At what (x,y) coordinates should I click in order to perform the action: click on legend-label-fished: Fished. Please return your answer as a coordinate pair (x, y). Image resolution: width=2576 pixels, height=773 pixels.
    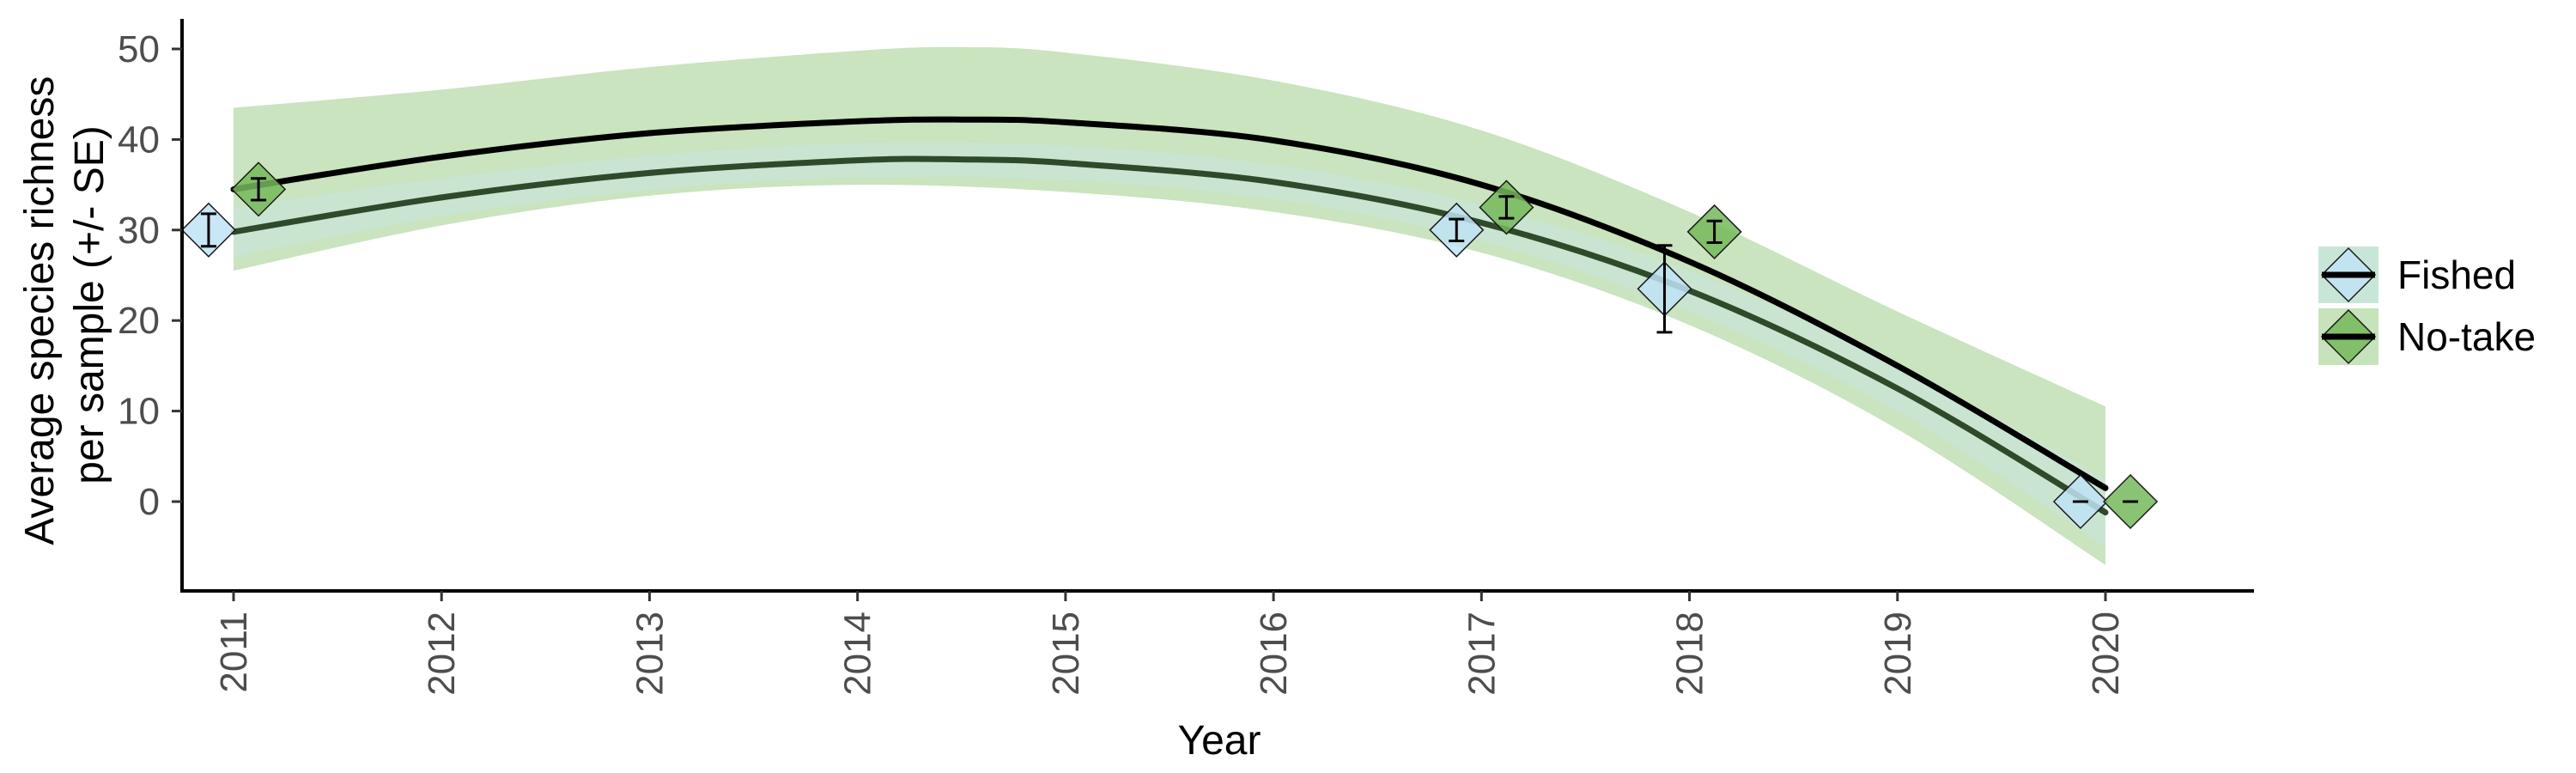
    Looking at the image, I should click on (2456, 275).